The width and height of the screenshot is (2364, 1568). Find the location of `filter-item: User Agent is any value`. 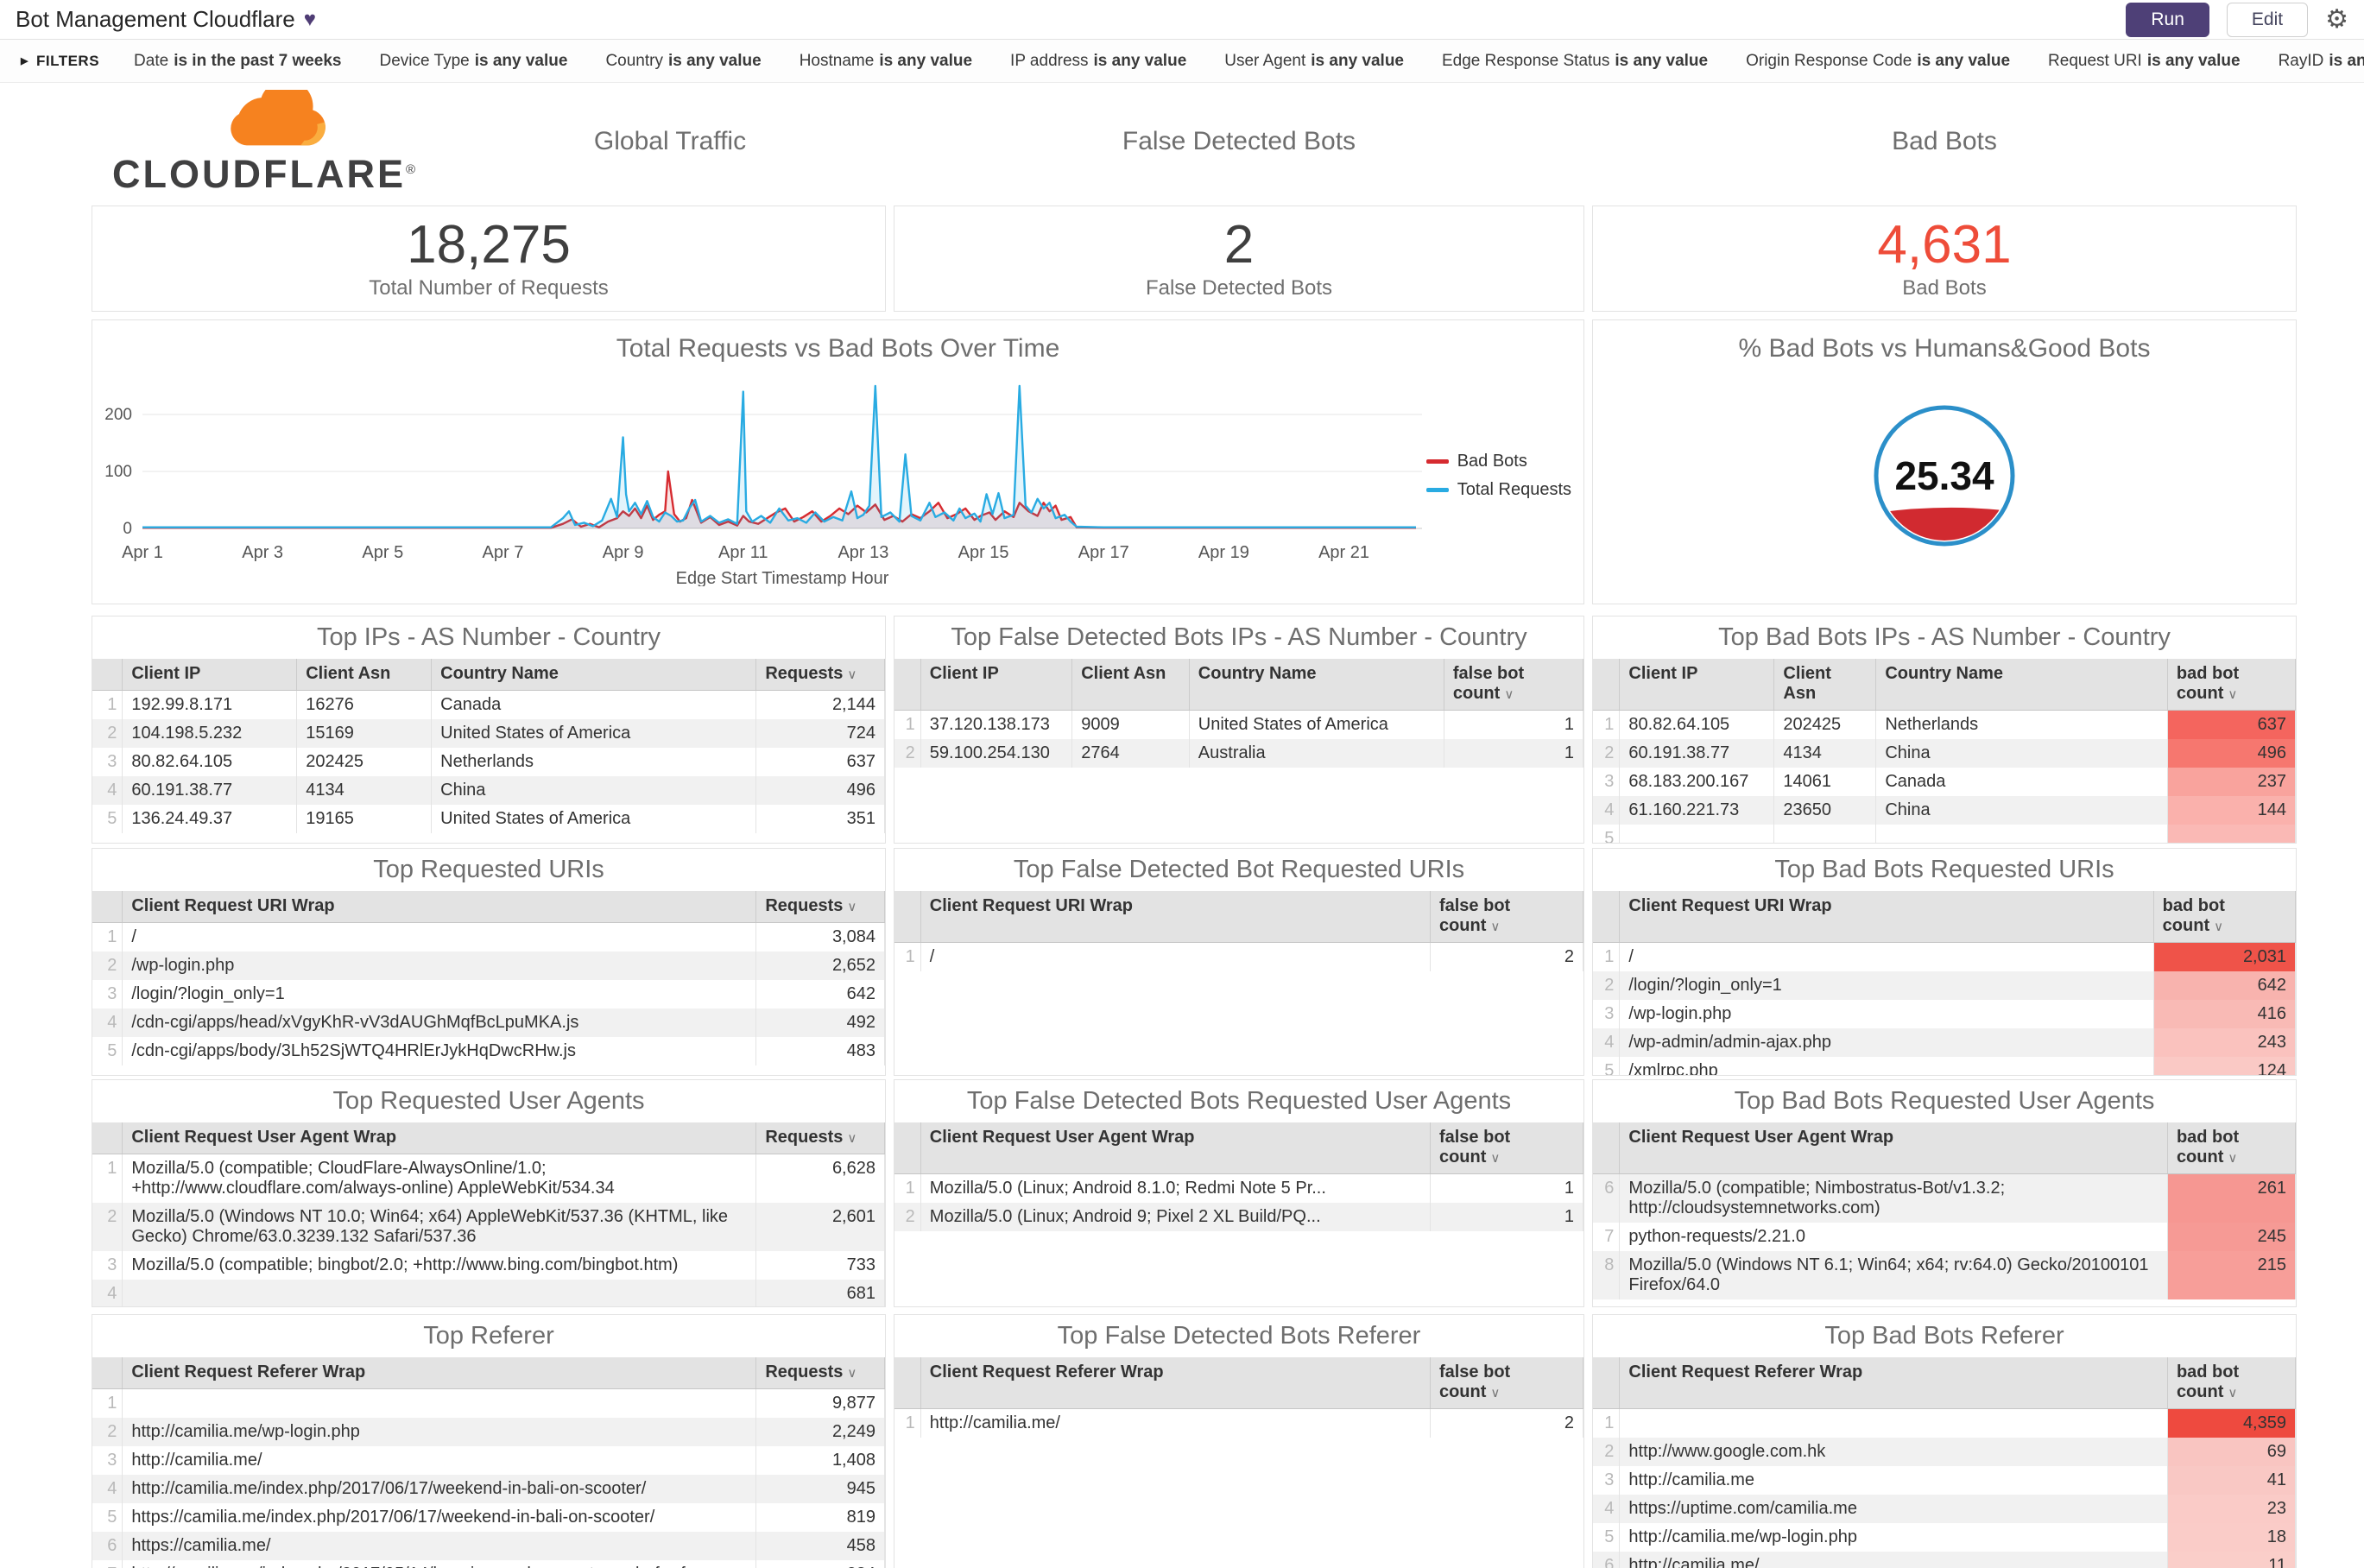

filter-item: User Agent is any value is located at coordinates (1314, 60).